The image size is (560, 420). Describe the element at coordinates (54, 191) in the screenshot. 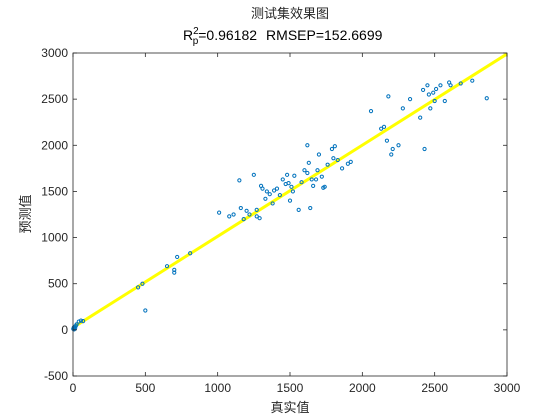

I see `y-tick-label: 1500` at that location.